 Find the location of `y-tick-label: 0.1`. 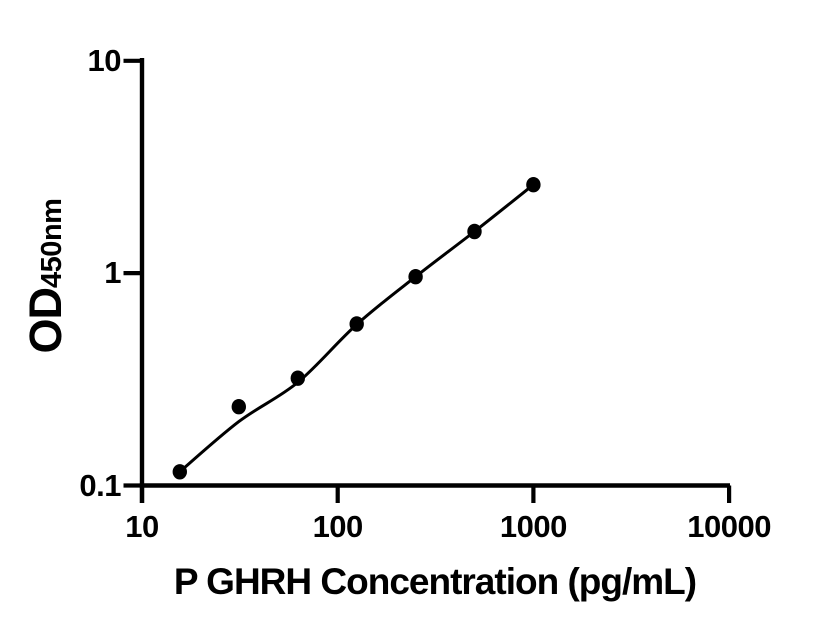

y-tick-label: 0.1 is located at coordinates (100, 485).